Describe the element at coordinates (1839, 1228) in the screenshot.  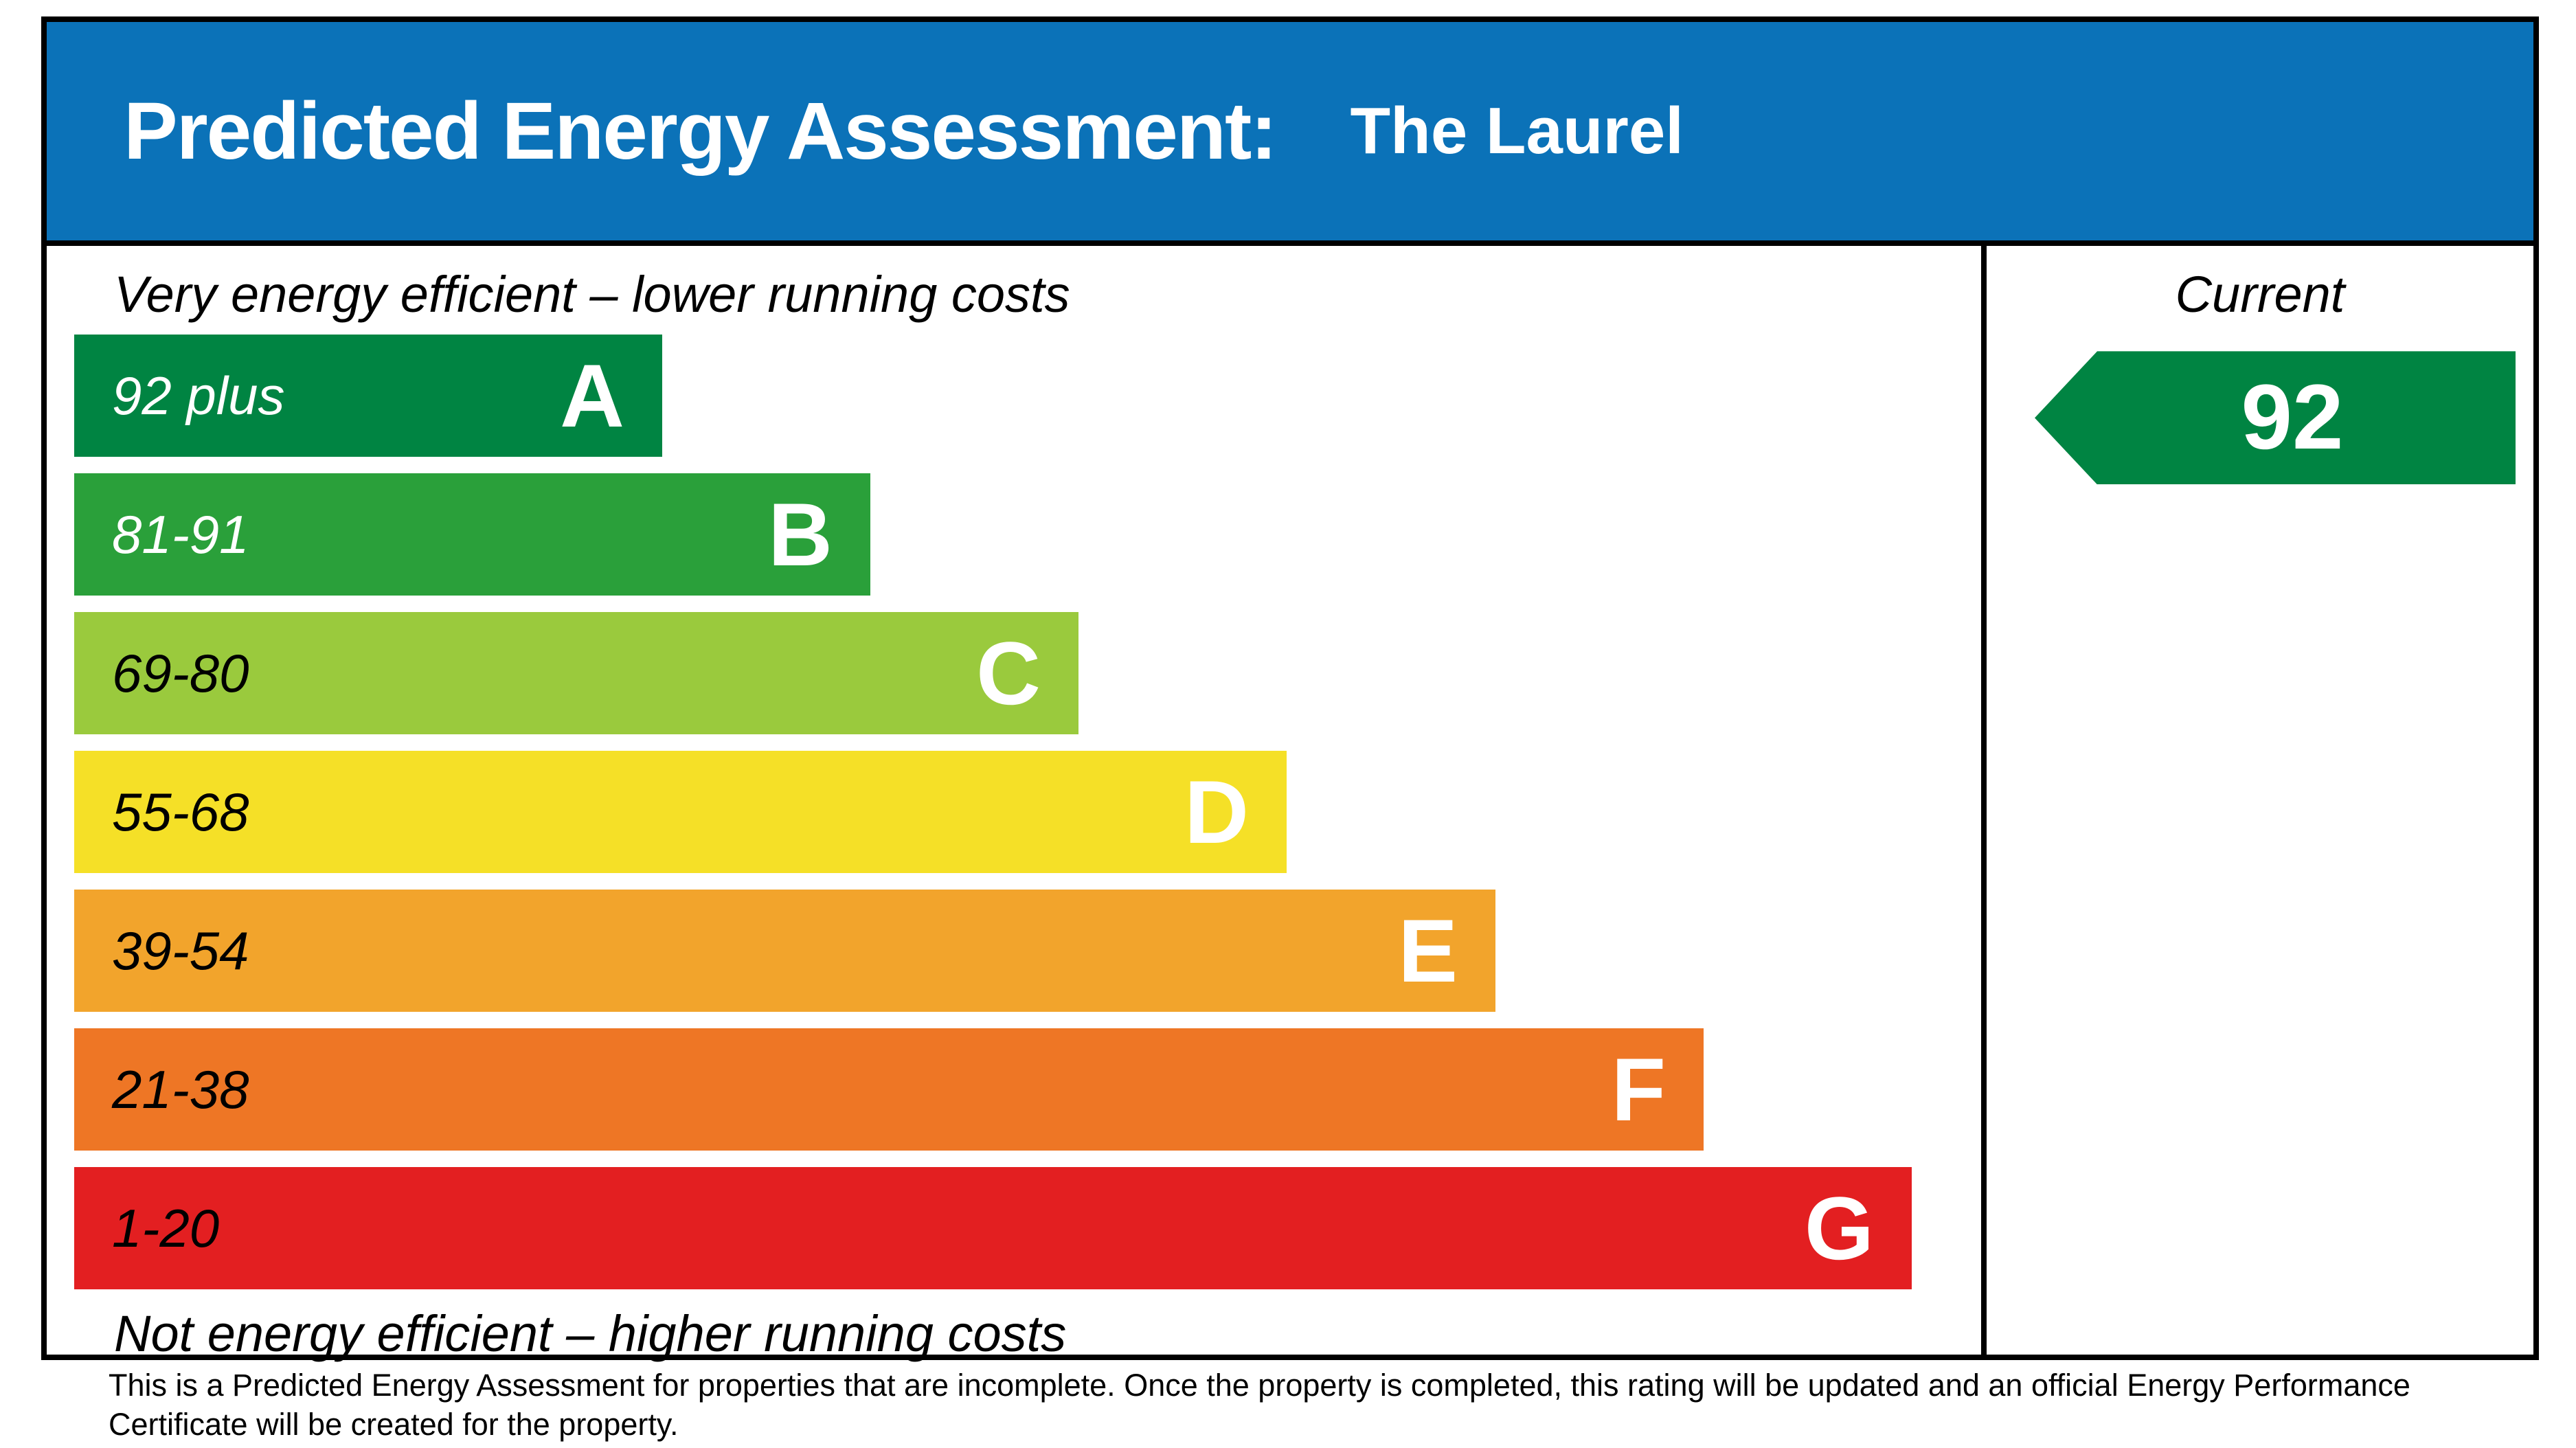
I see `band-g-letter: G` at that location.